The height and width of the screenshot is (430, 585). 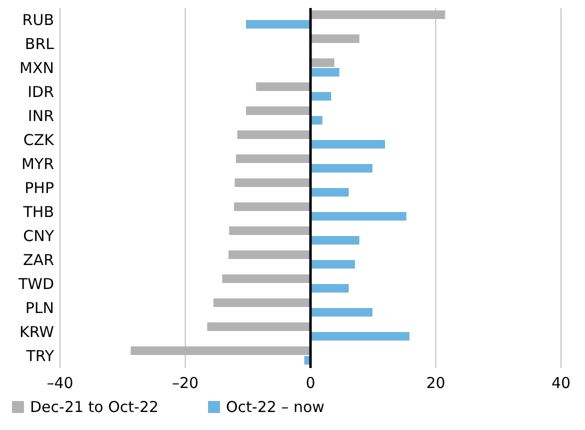 What do you see at coordinates (41, 116) in the screenshot?
I see `y-tick-label: INR` at bounding box center [41, 116].